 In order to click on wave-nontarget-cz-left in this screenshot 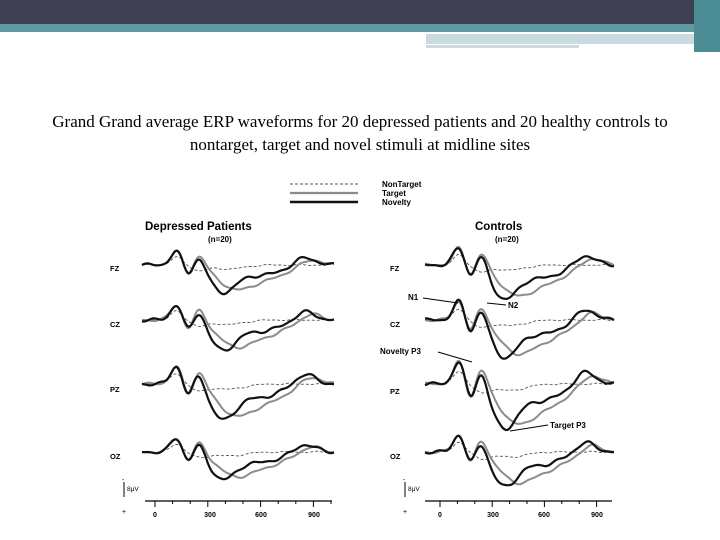, I will do `click(238, 318)`.